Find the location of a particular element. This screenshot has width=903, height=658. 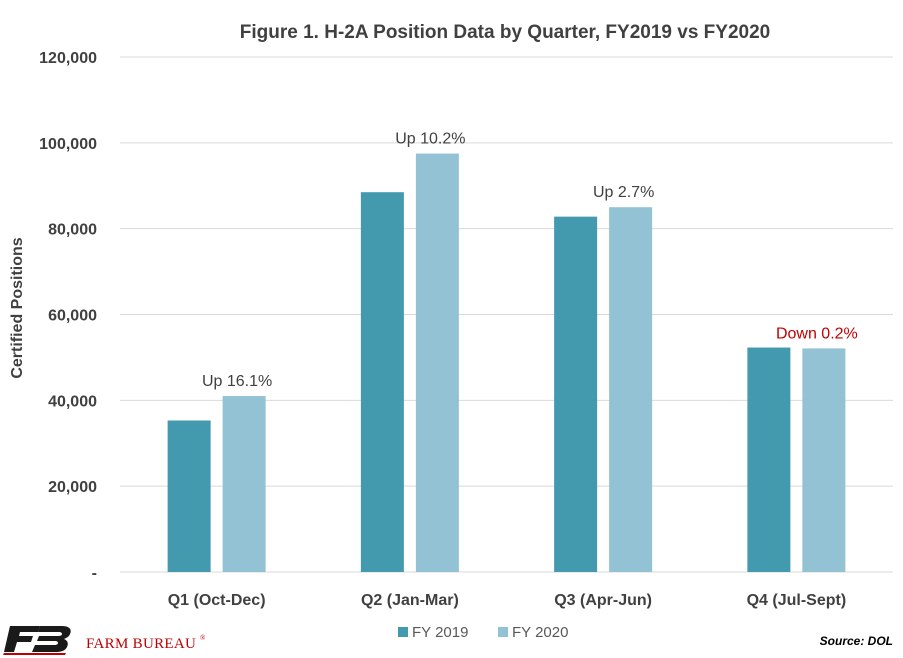

legend-label: FY 2019 is located at coordinates (440, 632).